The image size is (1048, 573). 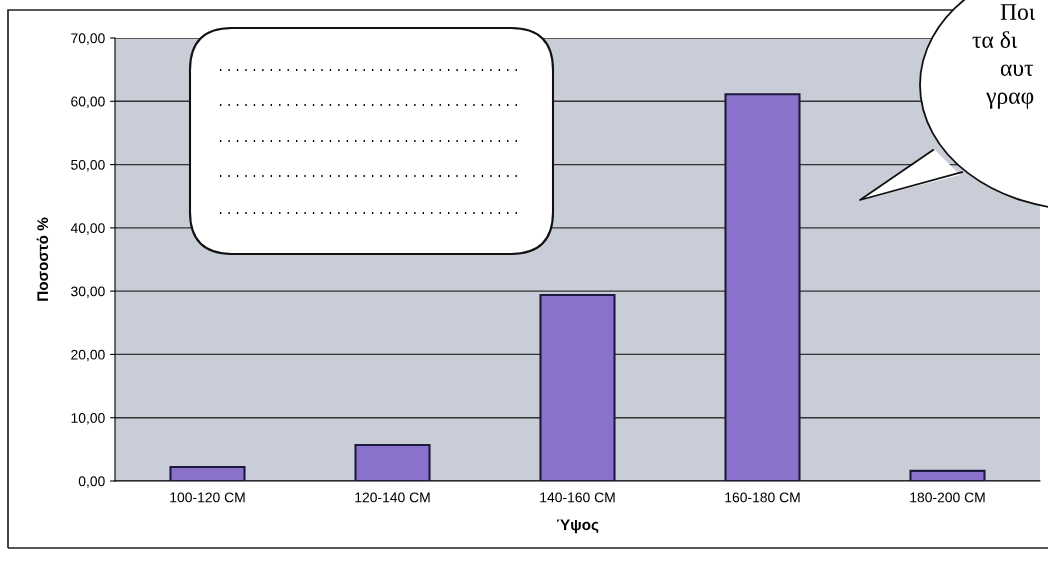 I want to click on annotation: αυτ, so click(x=1017, y=70).